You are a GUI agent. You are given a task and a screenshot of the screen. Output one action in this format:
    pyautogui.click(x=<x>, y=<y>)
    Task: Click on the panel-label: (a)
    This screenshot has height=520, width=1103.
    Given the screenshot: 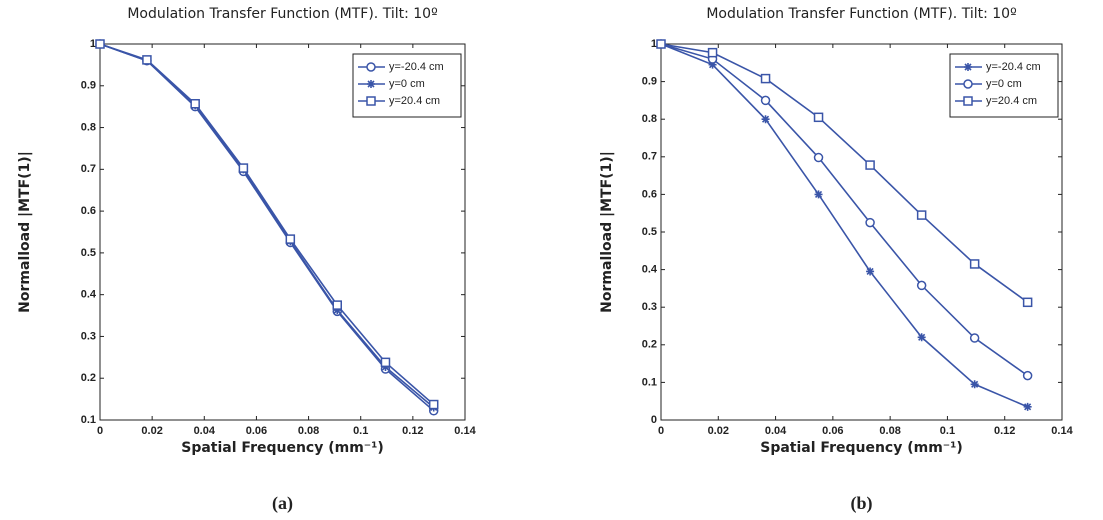 What is the action you would take?
    pyautogui.click(x=282, y=503)
    